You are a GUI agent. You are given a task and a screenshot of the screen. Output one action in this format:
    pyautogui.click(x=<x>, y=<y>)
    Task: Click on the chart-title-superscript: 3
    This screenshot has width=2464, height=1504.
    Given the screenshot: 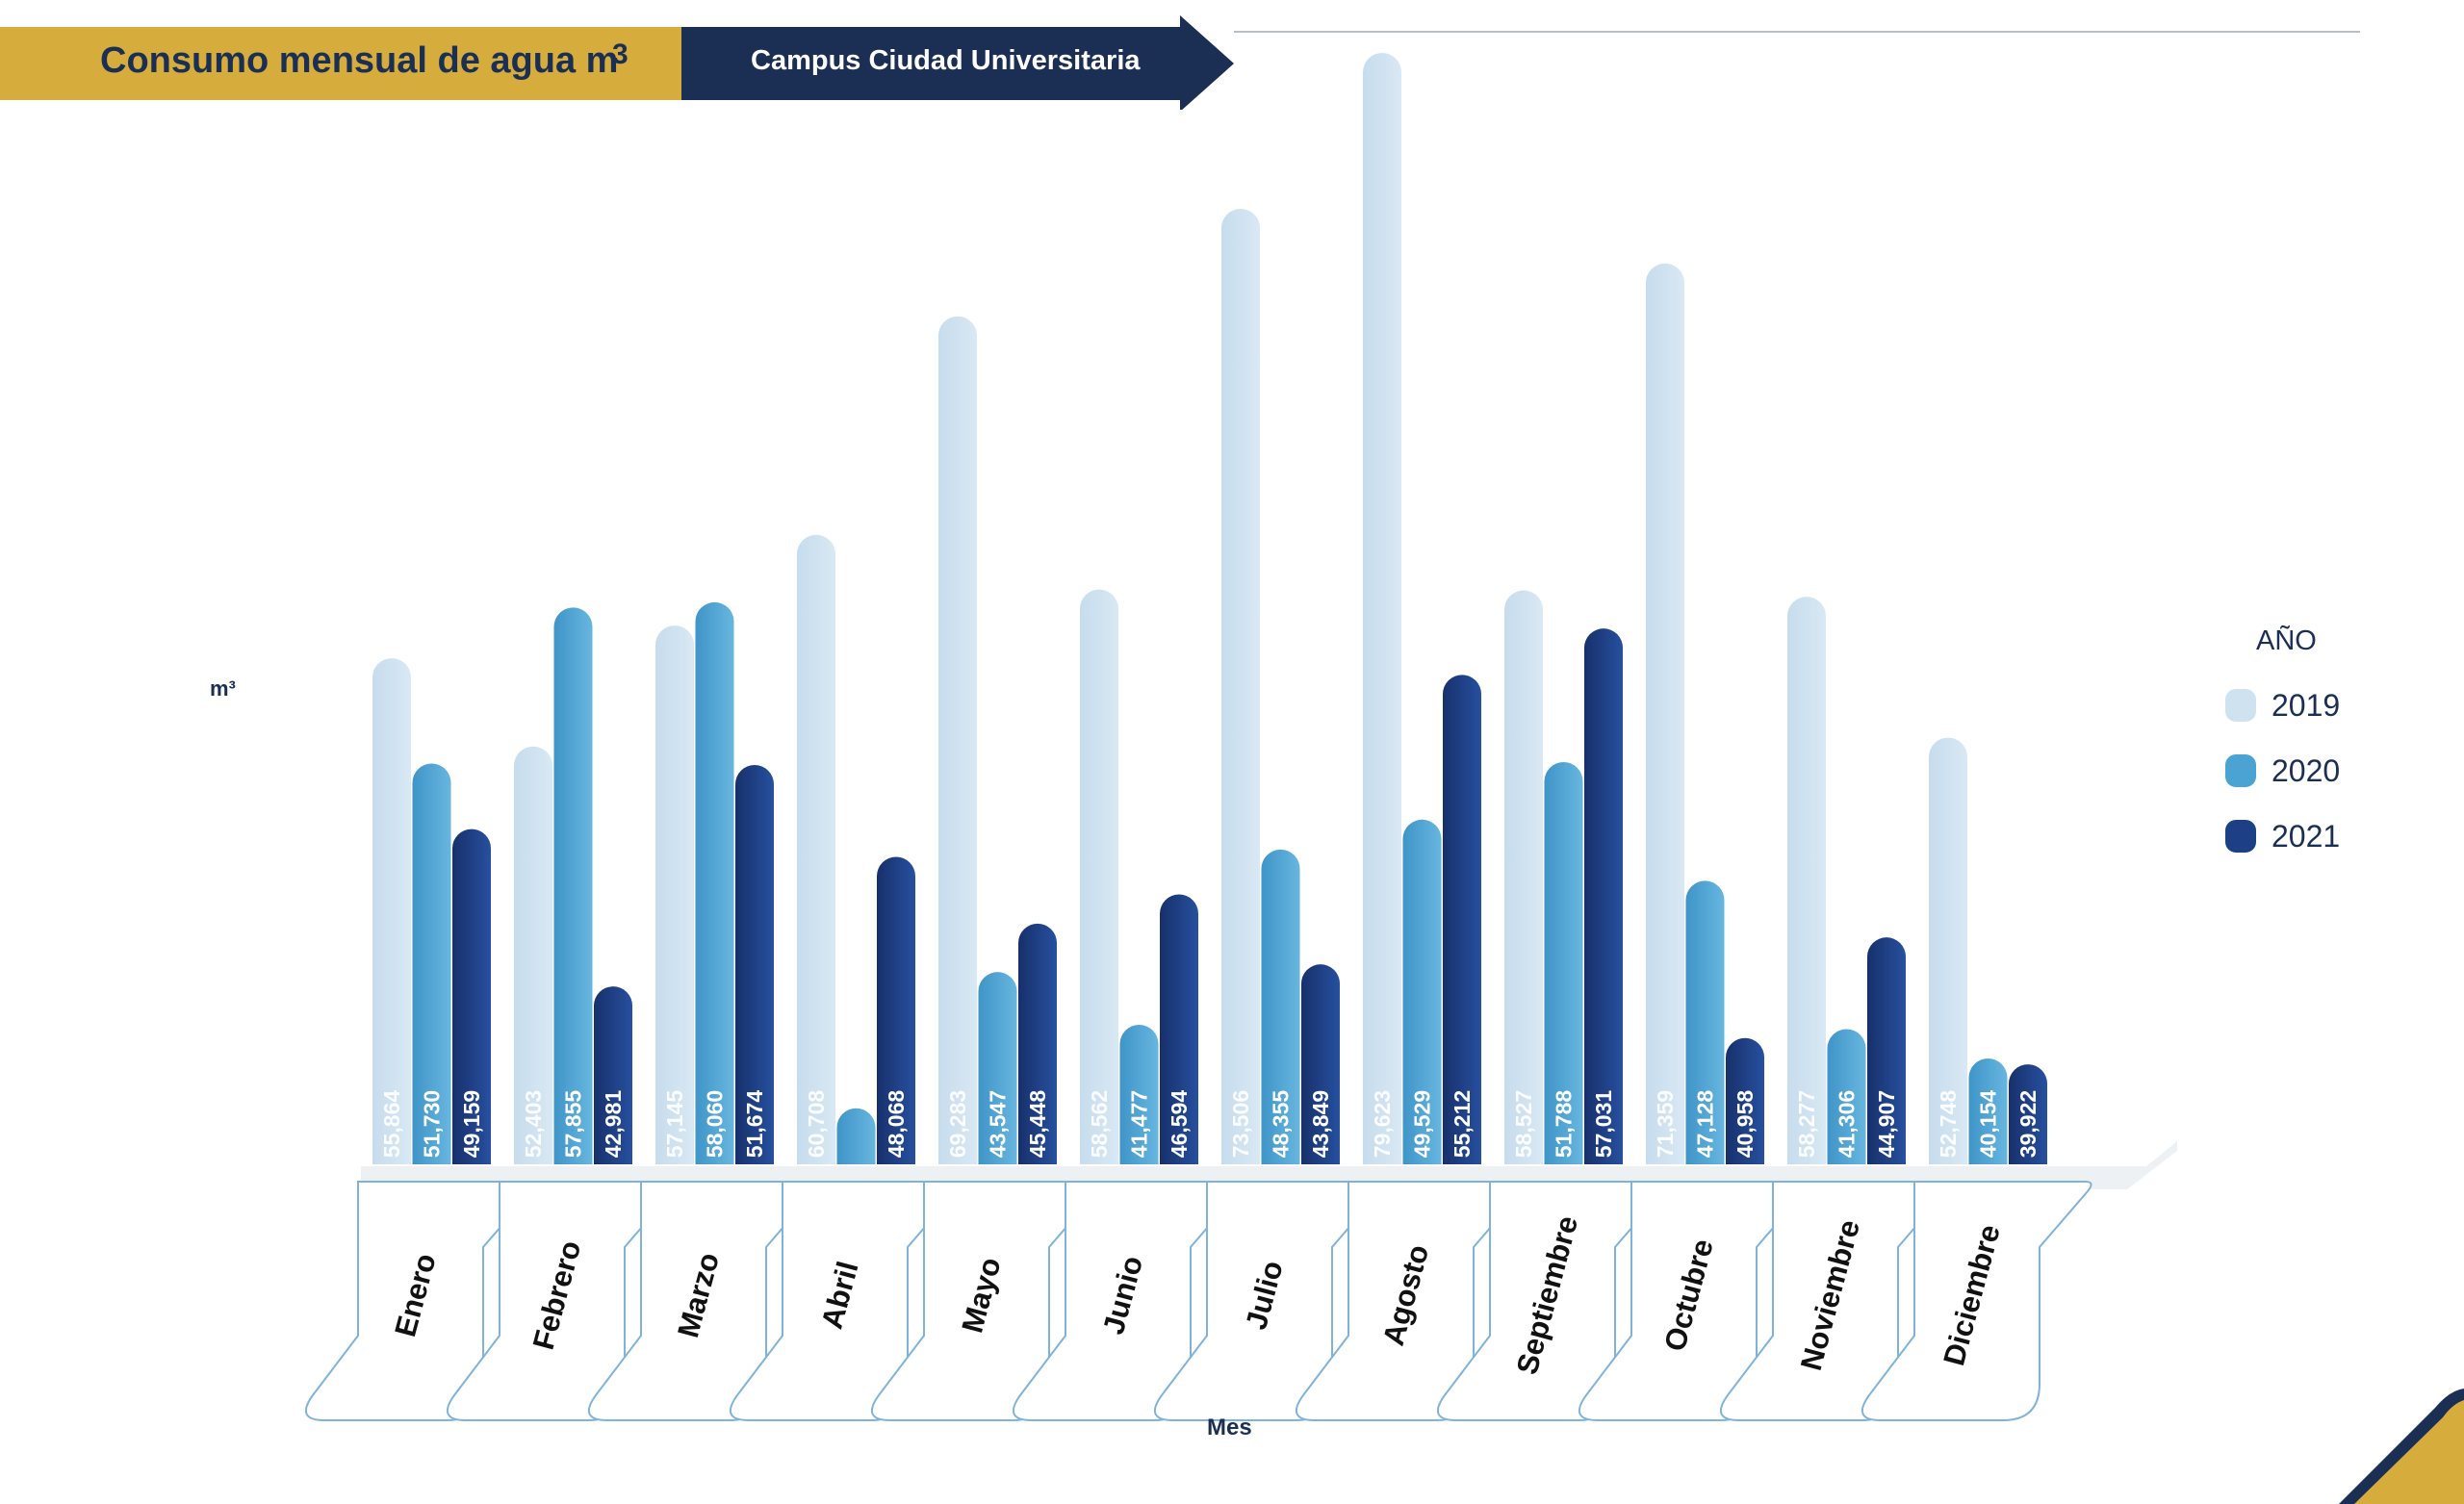 What is the action you would take?
    pyautogui.click(x=620, y=54)
    